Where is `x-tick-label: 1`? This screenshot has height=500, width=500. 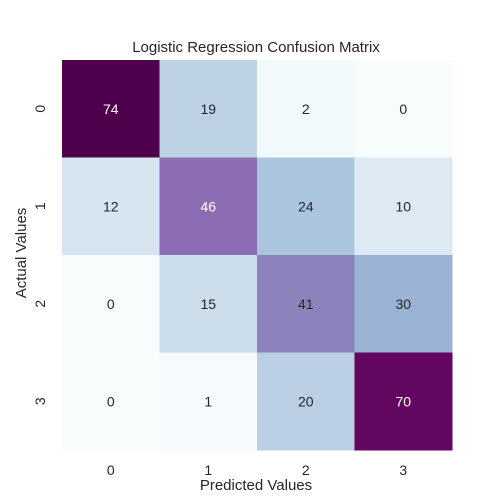
x-tick-label: 1 is located at coordinates (208, 470).